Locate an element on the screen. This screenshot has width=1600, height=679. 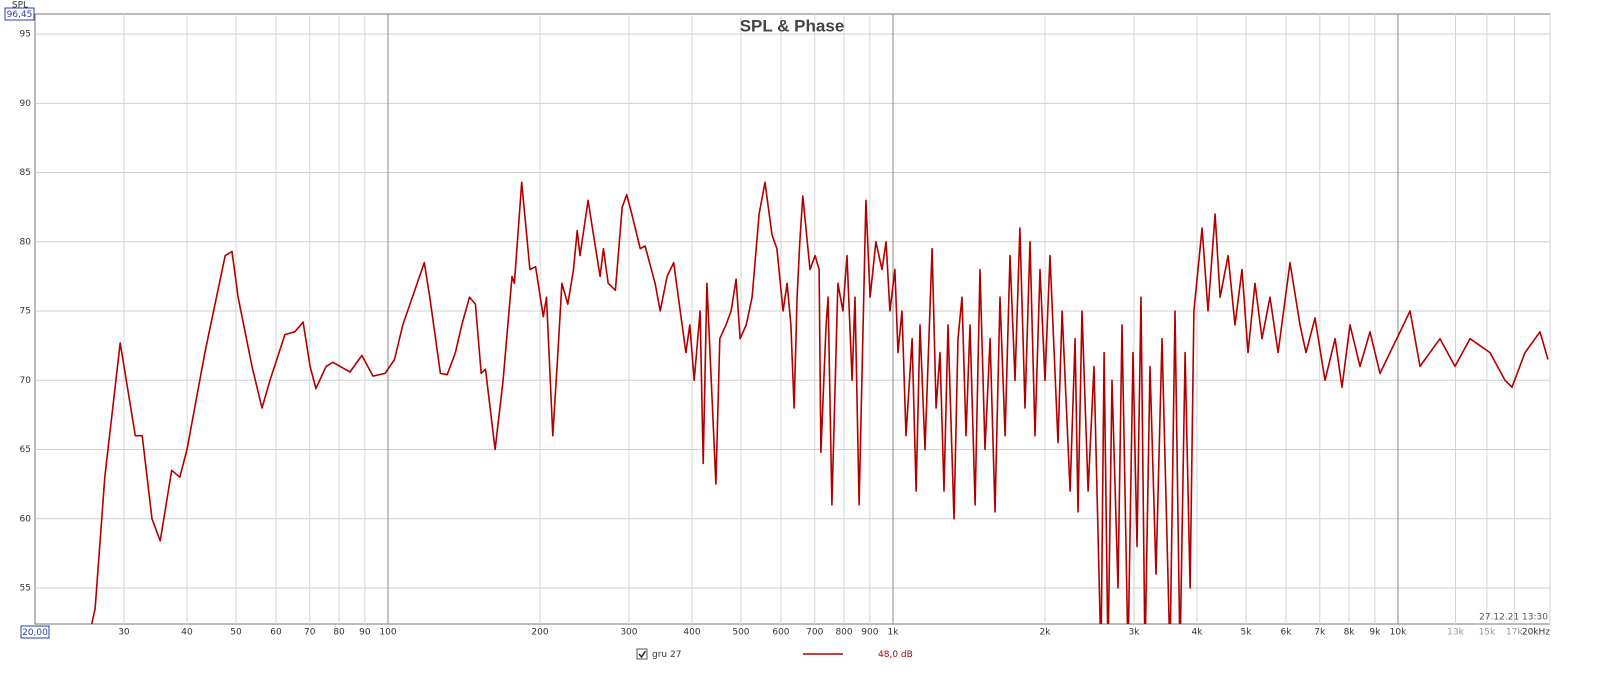
x-tick-label: 400 is located at coordinates (691, 633).